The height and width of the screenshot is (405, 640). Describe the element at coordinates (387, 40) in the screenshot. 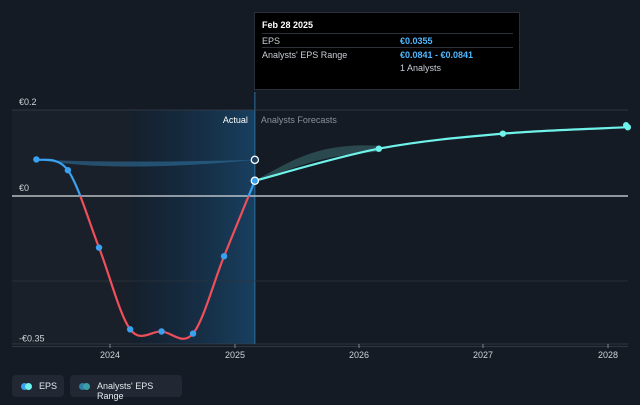

I see `tooltip-row-eps: EPS €0.0355` at that location.